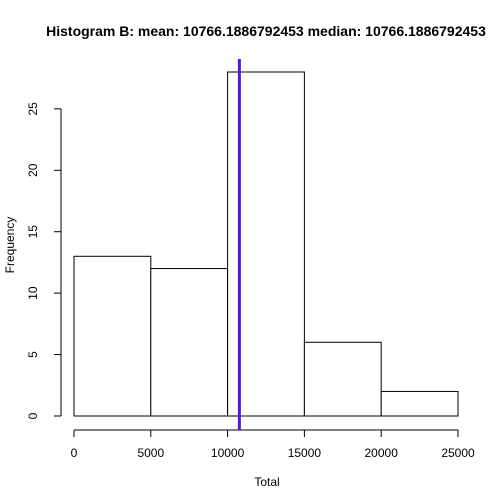  Describe the element at coordinates (150, 453) in the screenshot. I see `x-tick-label-5000: 5000` at that location.